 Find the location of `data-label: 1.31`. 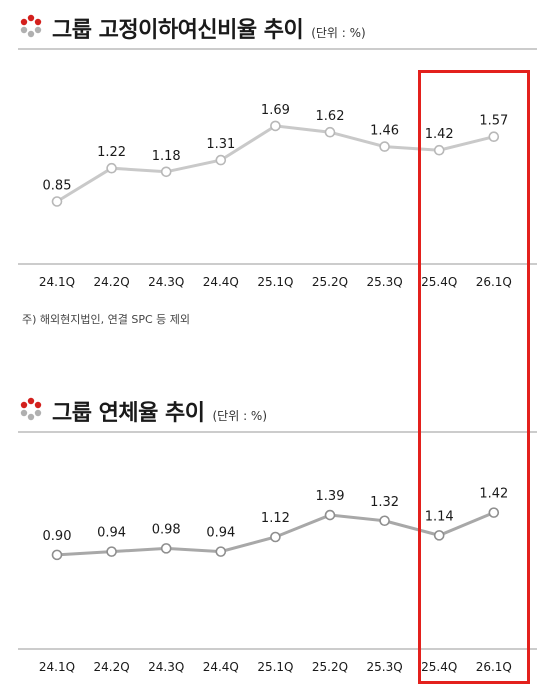

data-label: 1.31 is located at coordinates (220, 144).